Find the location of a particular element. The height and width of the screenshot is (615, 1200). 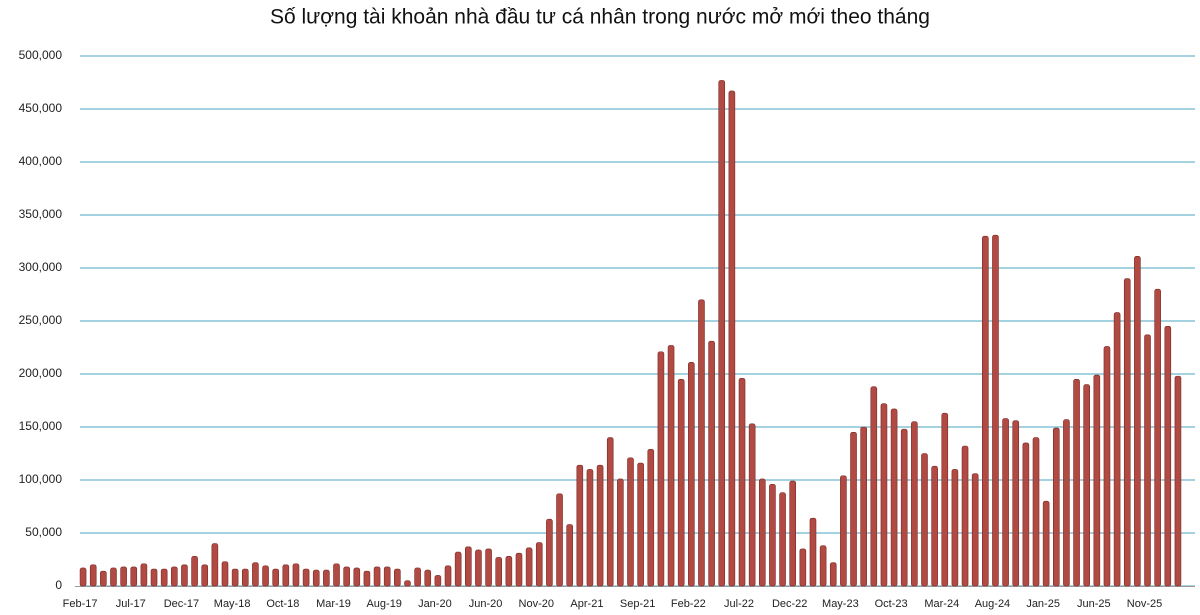

x-tick-label: Nov-25 is located at coordinates (1144, 604).